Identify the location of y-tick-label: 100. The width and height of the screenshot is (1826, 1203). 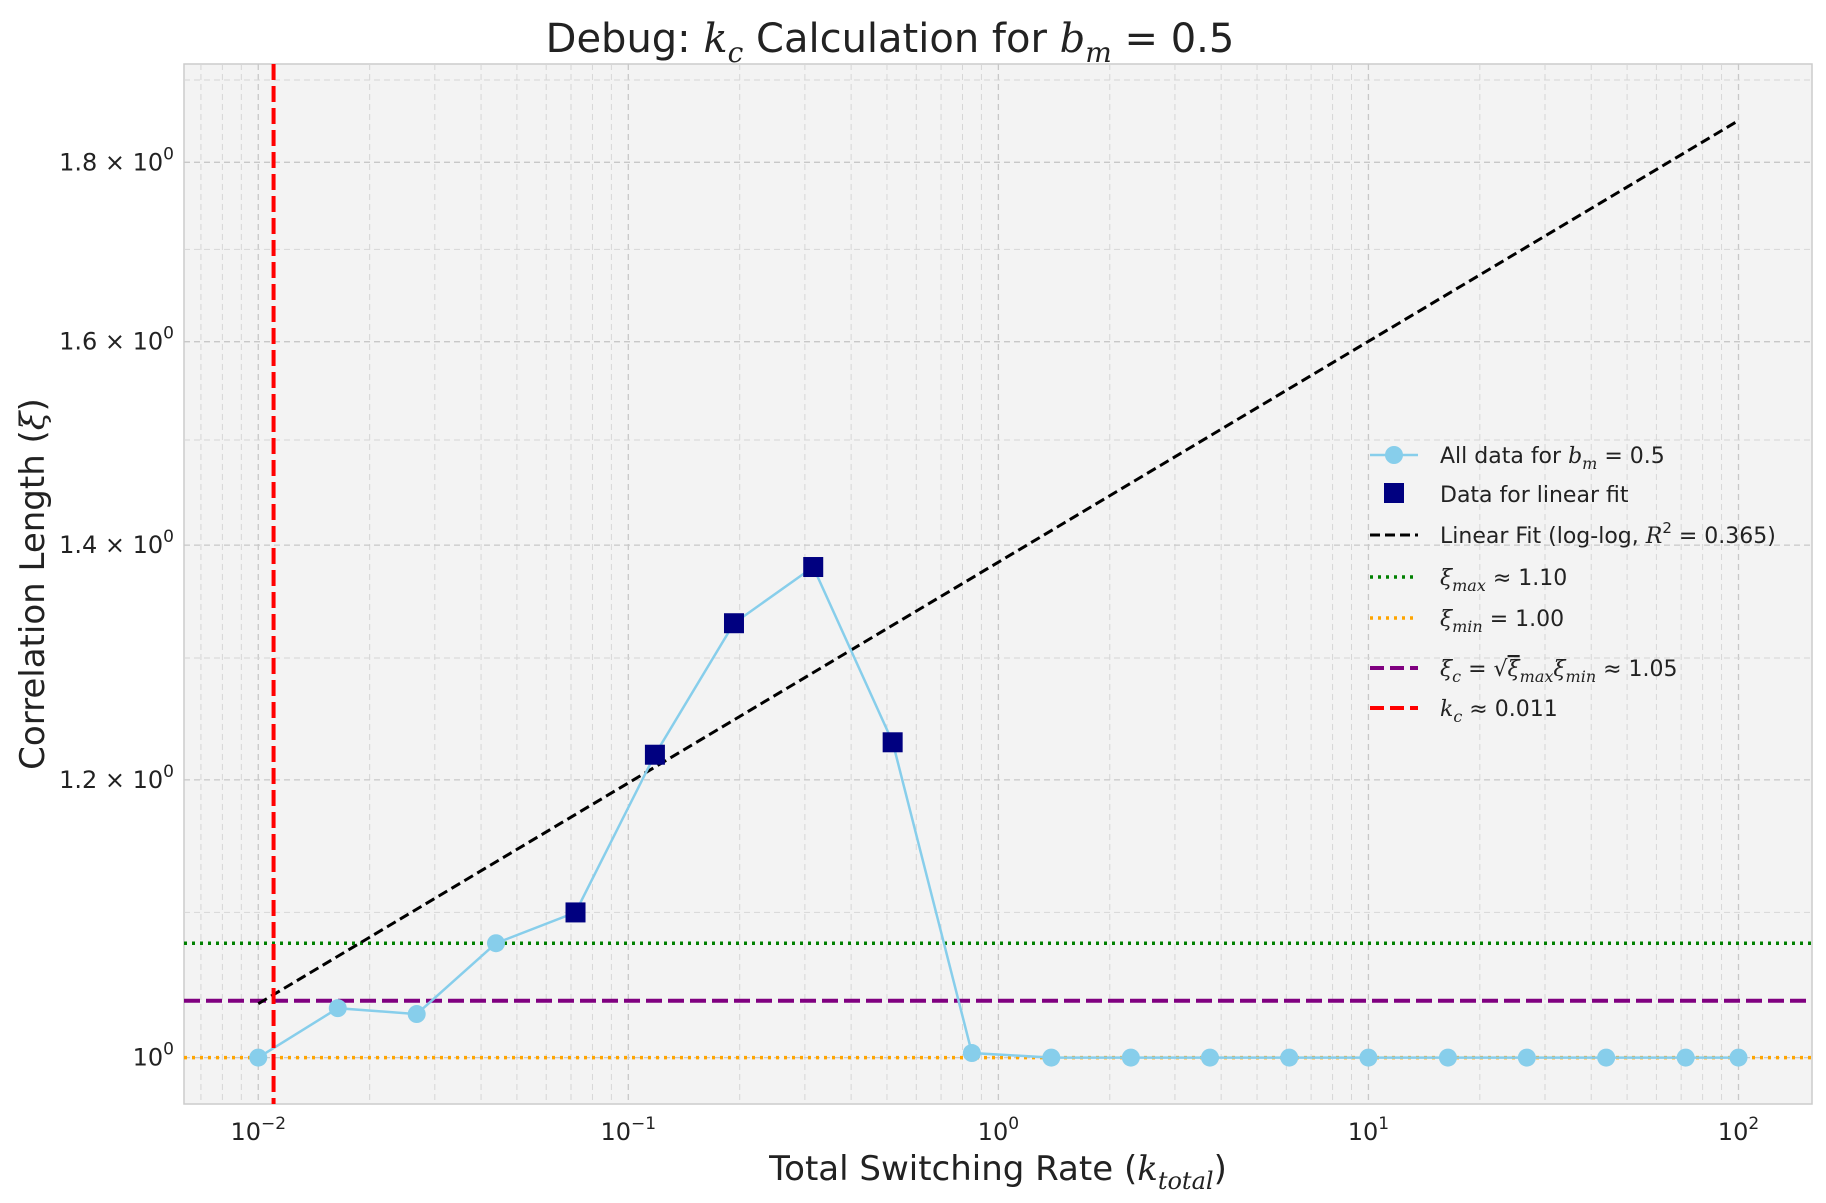
(153, 1056).